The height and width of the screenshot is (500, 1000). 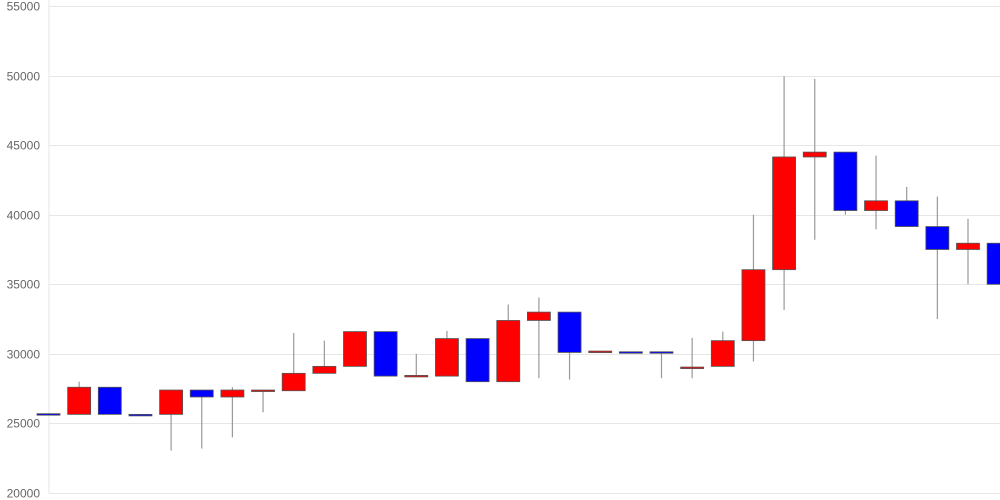 I want to click on y-tick-label: 35000, so click(x=24, y=285).